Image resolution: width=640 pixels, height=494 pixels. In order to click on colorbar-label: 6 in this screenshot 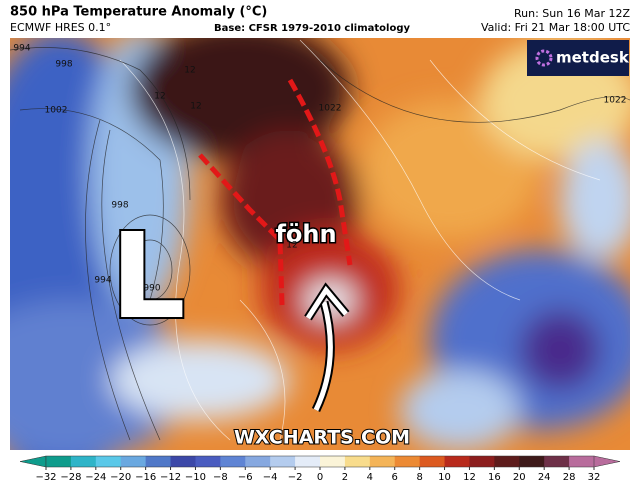, I will do `click(395, 477)`.